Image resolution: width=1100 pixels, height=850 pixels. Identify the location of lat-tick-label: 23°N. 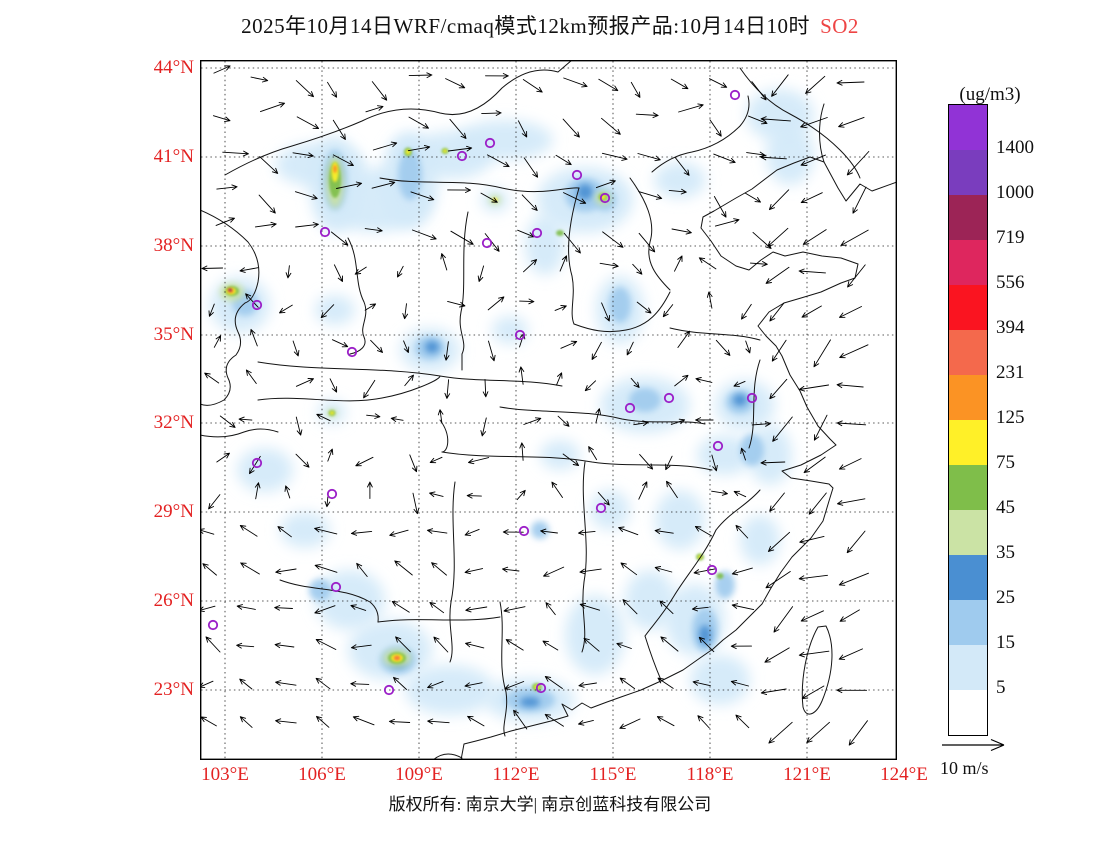
(173, 689).